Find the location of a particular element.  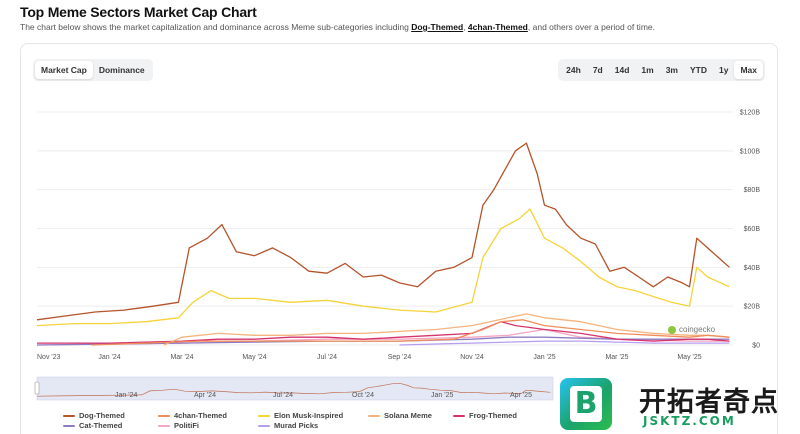

x-tick-label: Nov '24 is located at coordinates (472, 357).